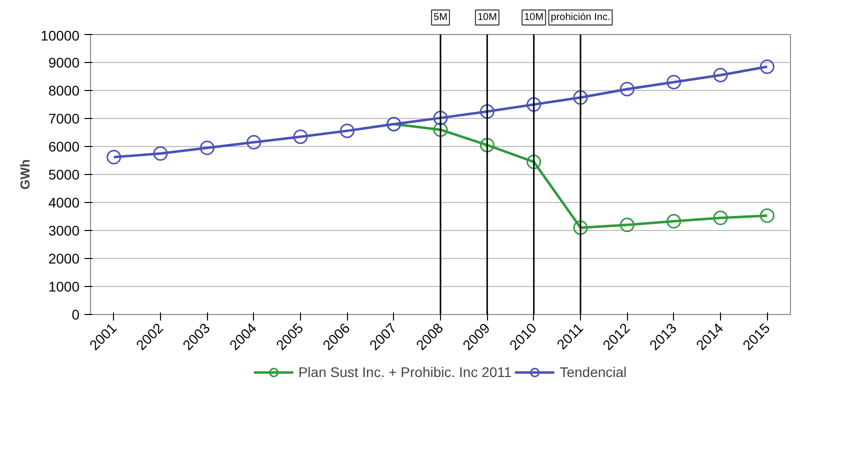 This screenshot has height=470, width=857. What do you see at coordinates (64, 174) in the screenshot?
I see `y-tick-label: 5000` at bounding box center [64, 174].